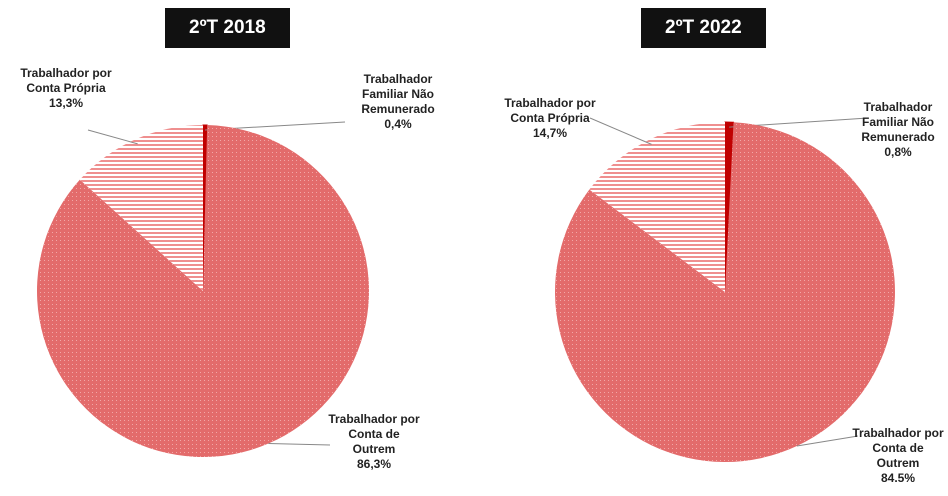 The width and height of the screenshot is (948, 496). I want to click on slice-label: Trabalhador por Conta de Outrem 84.5%, so click(898, 456).